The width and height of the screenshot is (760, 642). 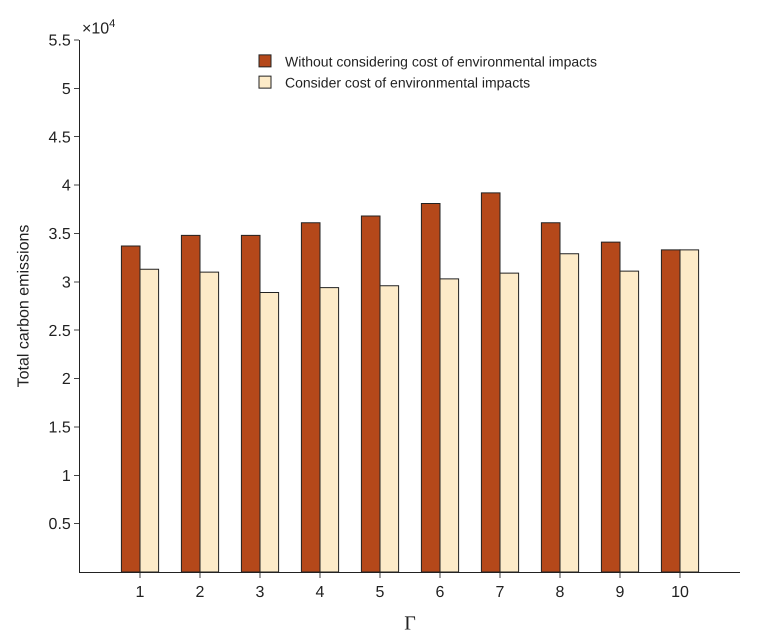 What do you see at coordinates (620, 593) in the screenshot?
I see `x-tick-label: 9` at bounding box center [620, 593].